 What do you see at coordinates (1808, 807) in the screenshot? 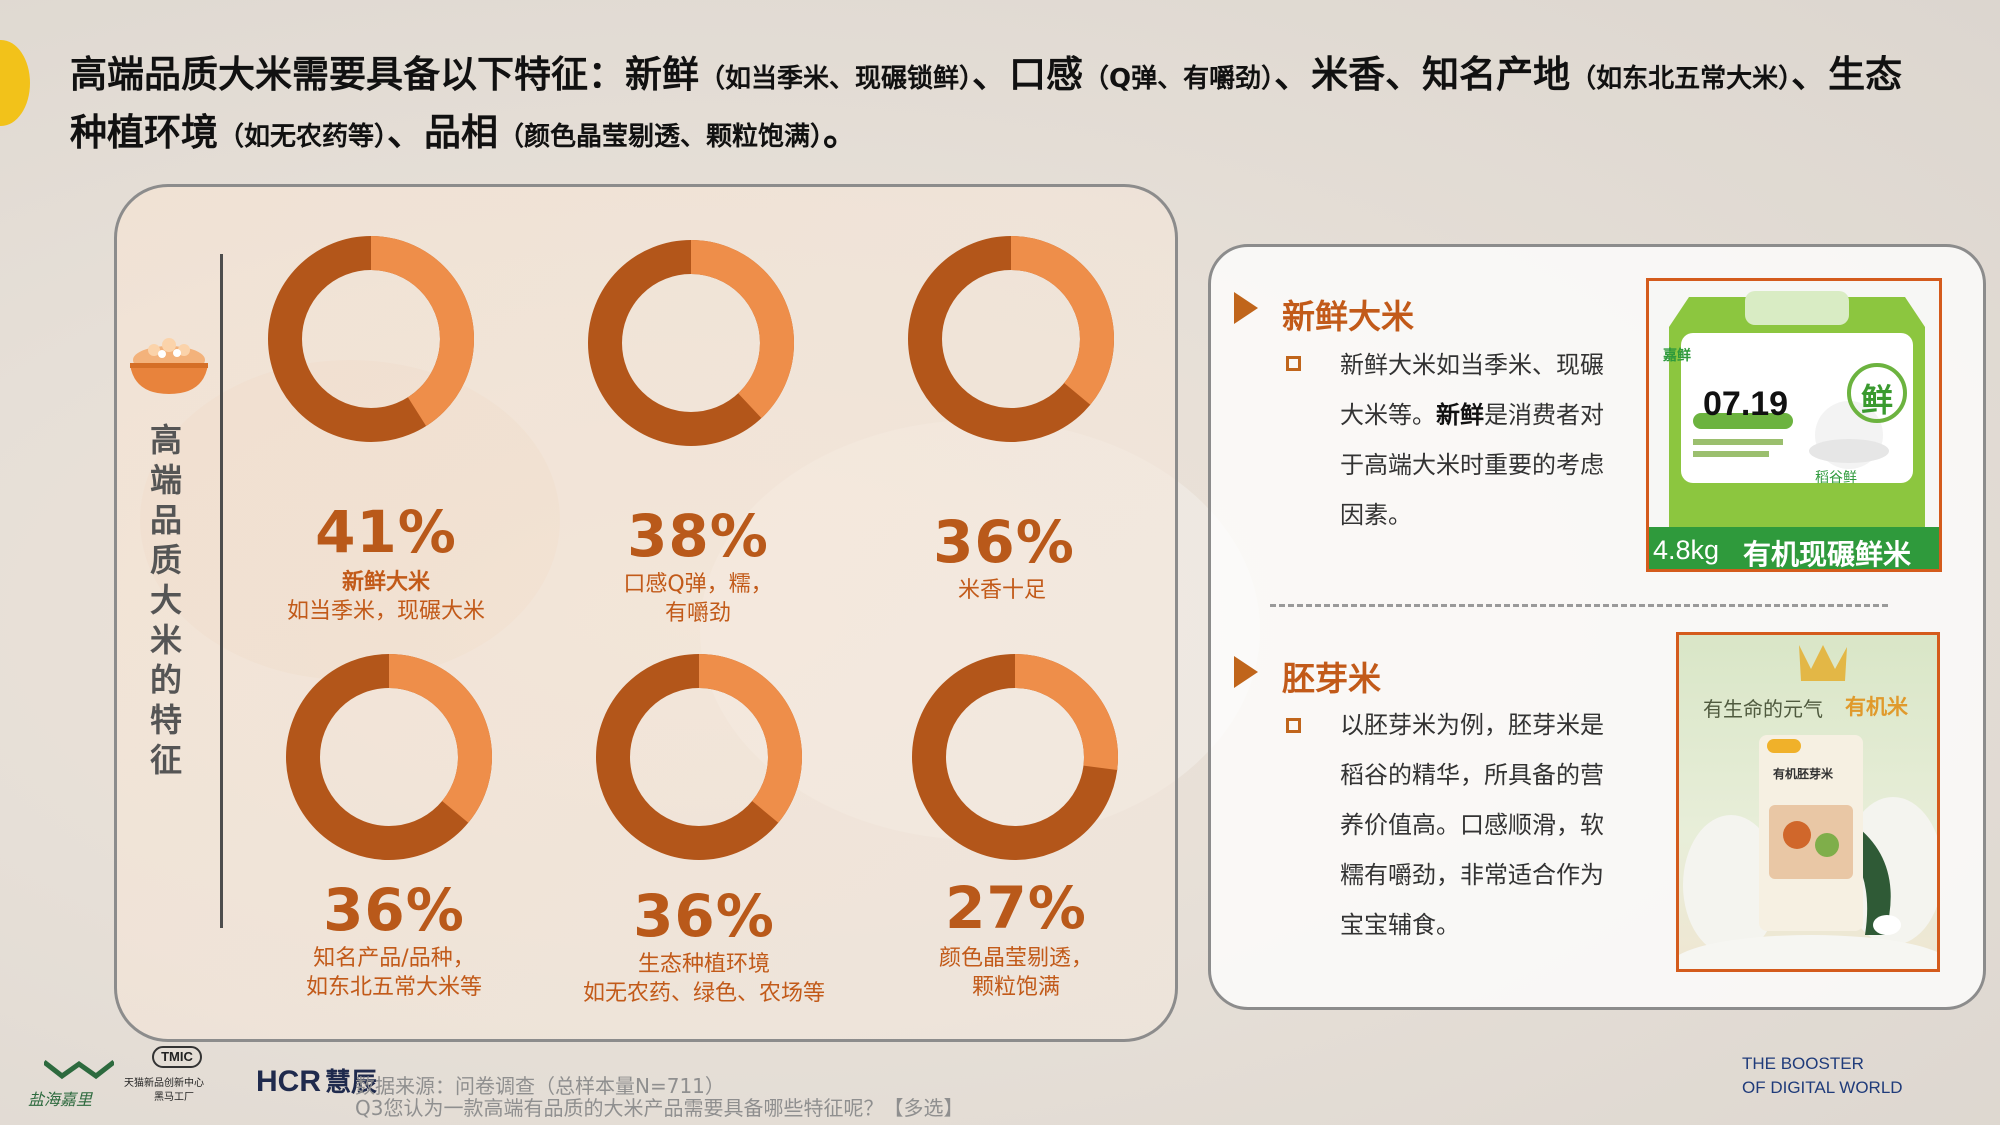
I see `germ-rice-illustration` at bounding box center [1808, 807].